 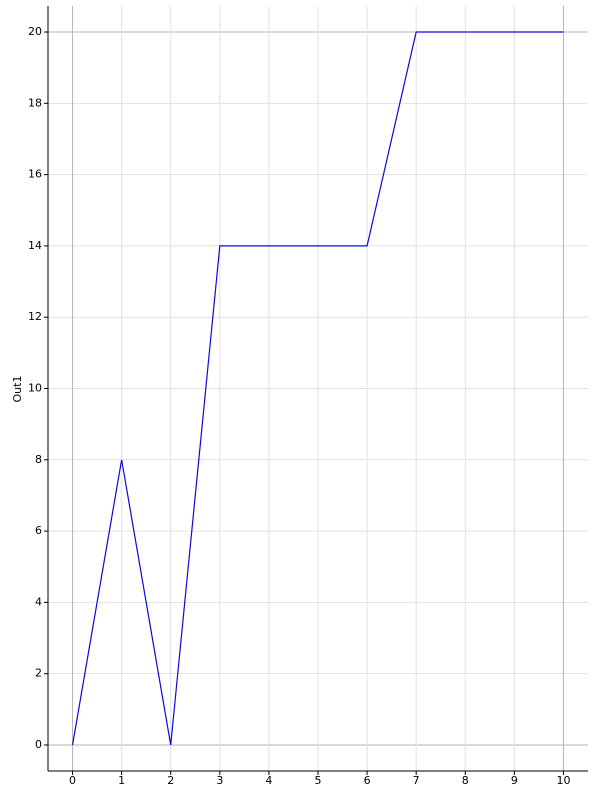 What do you see at coordinates (465, 780) in the screenshot?
I see `x-tick-label: 8` at bounding box center [465, 780].